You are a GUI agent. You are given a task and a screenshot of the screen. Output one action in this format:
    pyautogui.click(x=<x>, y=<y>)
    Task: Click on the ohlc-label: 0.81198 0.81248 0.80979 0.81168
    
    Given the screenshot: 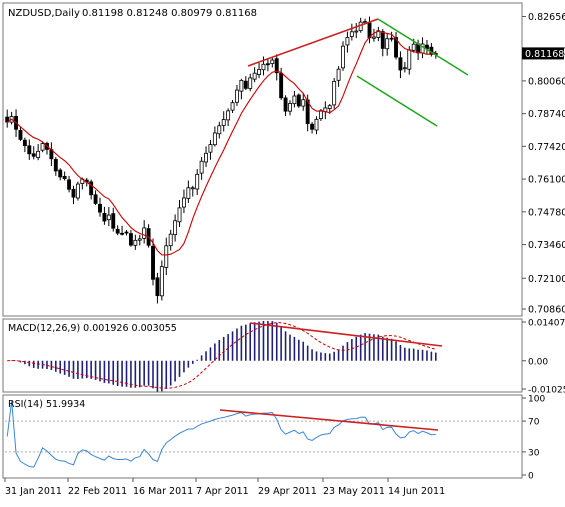 What is the action you would take?
    pyautogui.click(x=169, y=13)
    